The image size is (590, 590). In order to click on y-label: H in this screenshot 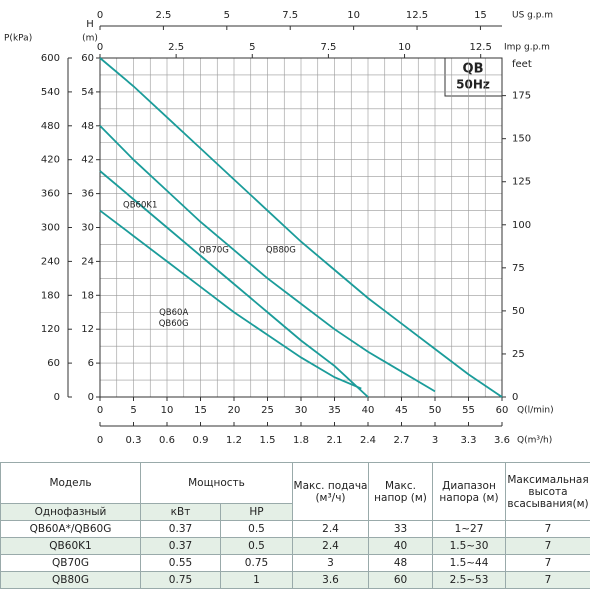, I will do `click(90, 24)`.